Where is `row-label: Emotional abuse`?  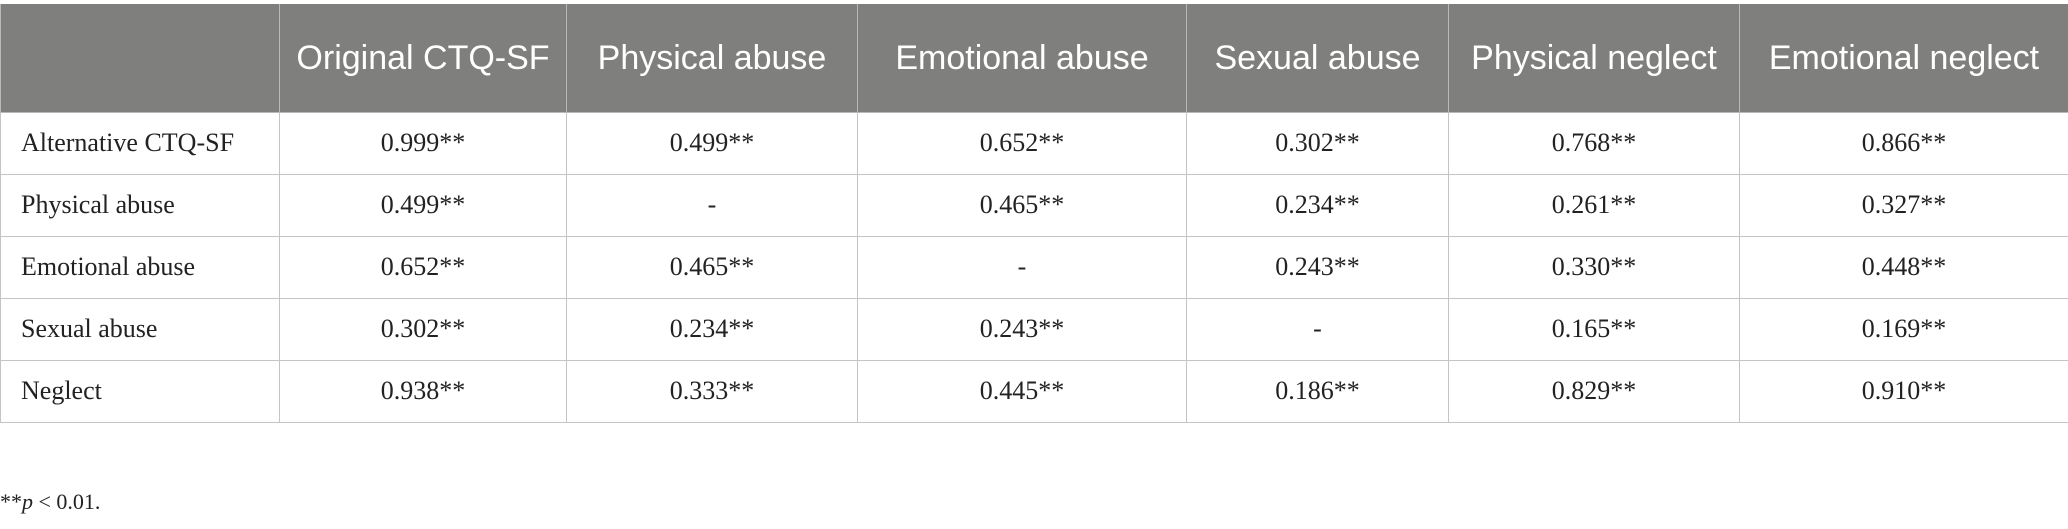
row-label: Emotional abuse is located at coordinates (140, 267).